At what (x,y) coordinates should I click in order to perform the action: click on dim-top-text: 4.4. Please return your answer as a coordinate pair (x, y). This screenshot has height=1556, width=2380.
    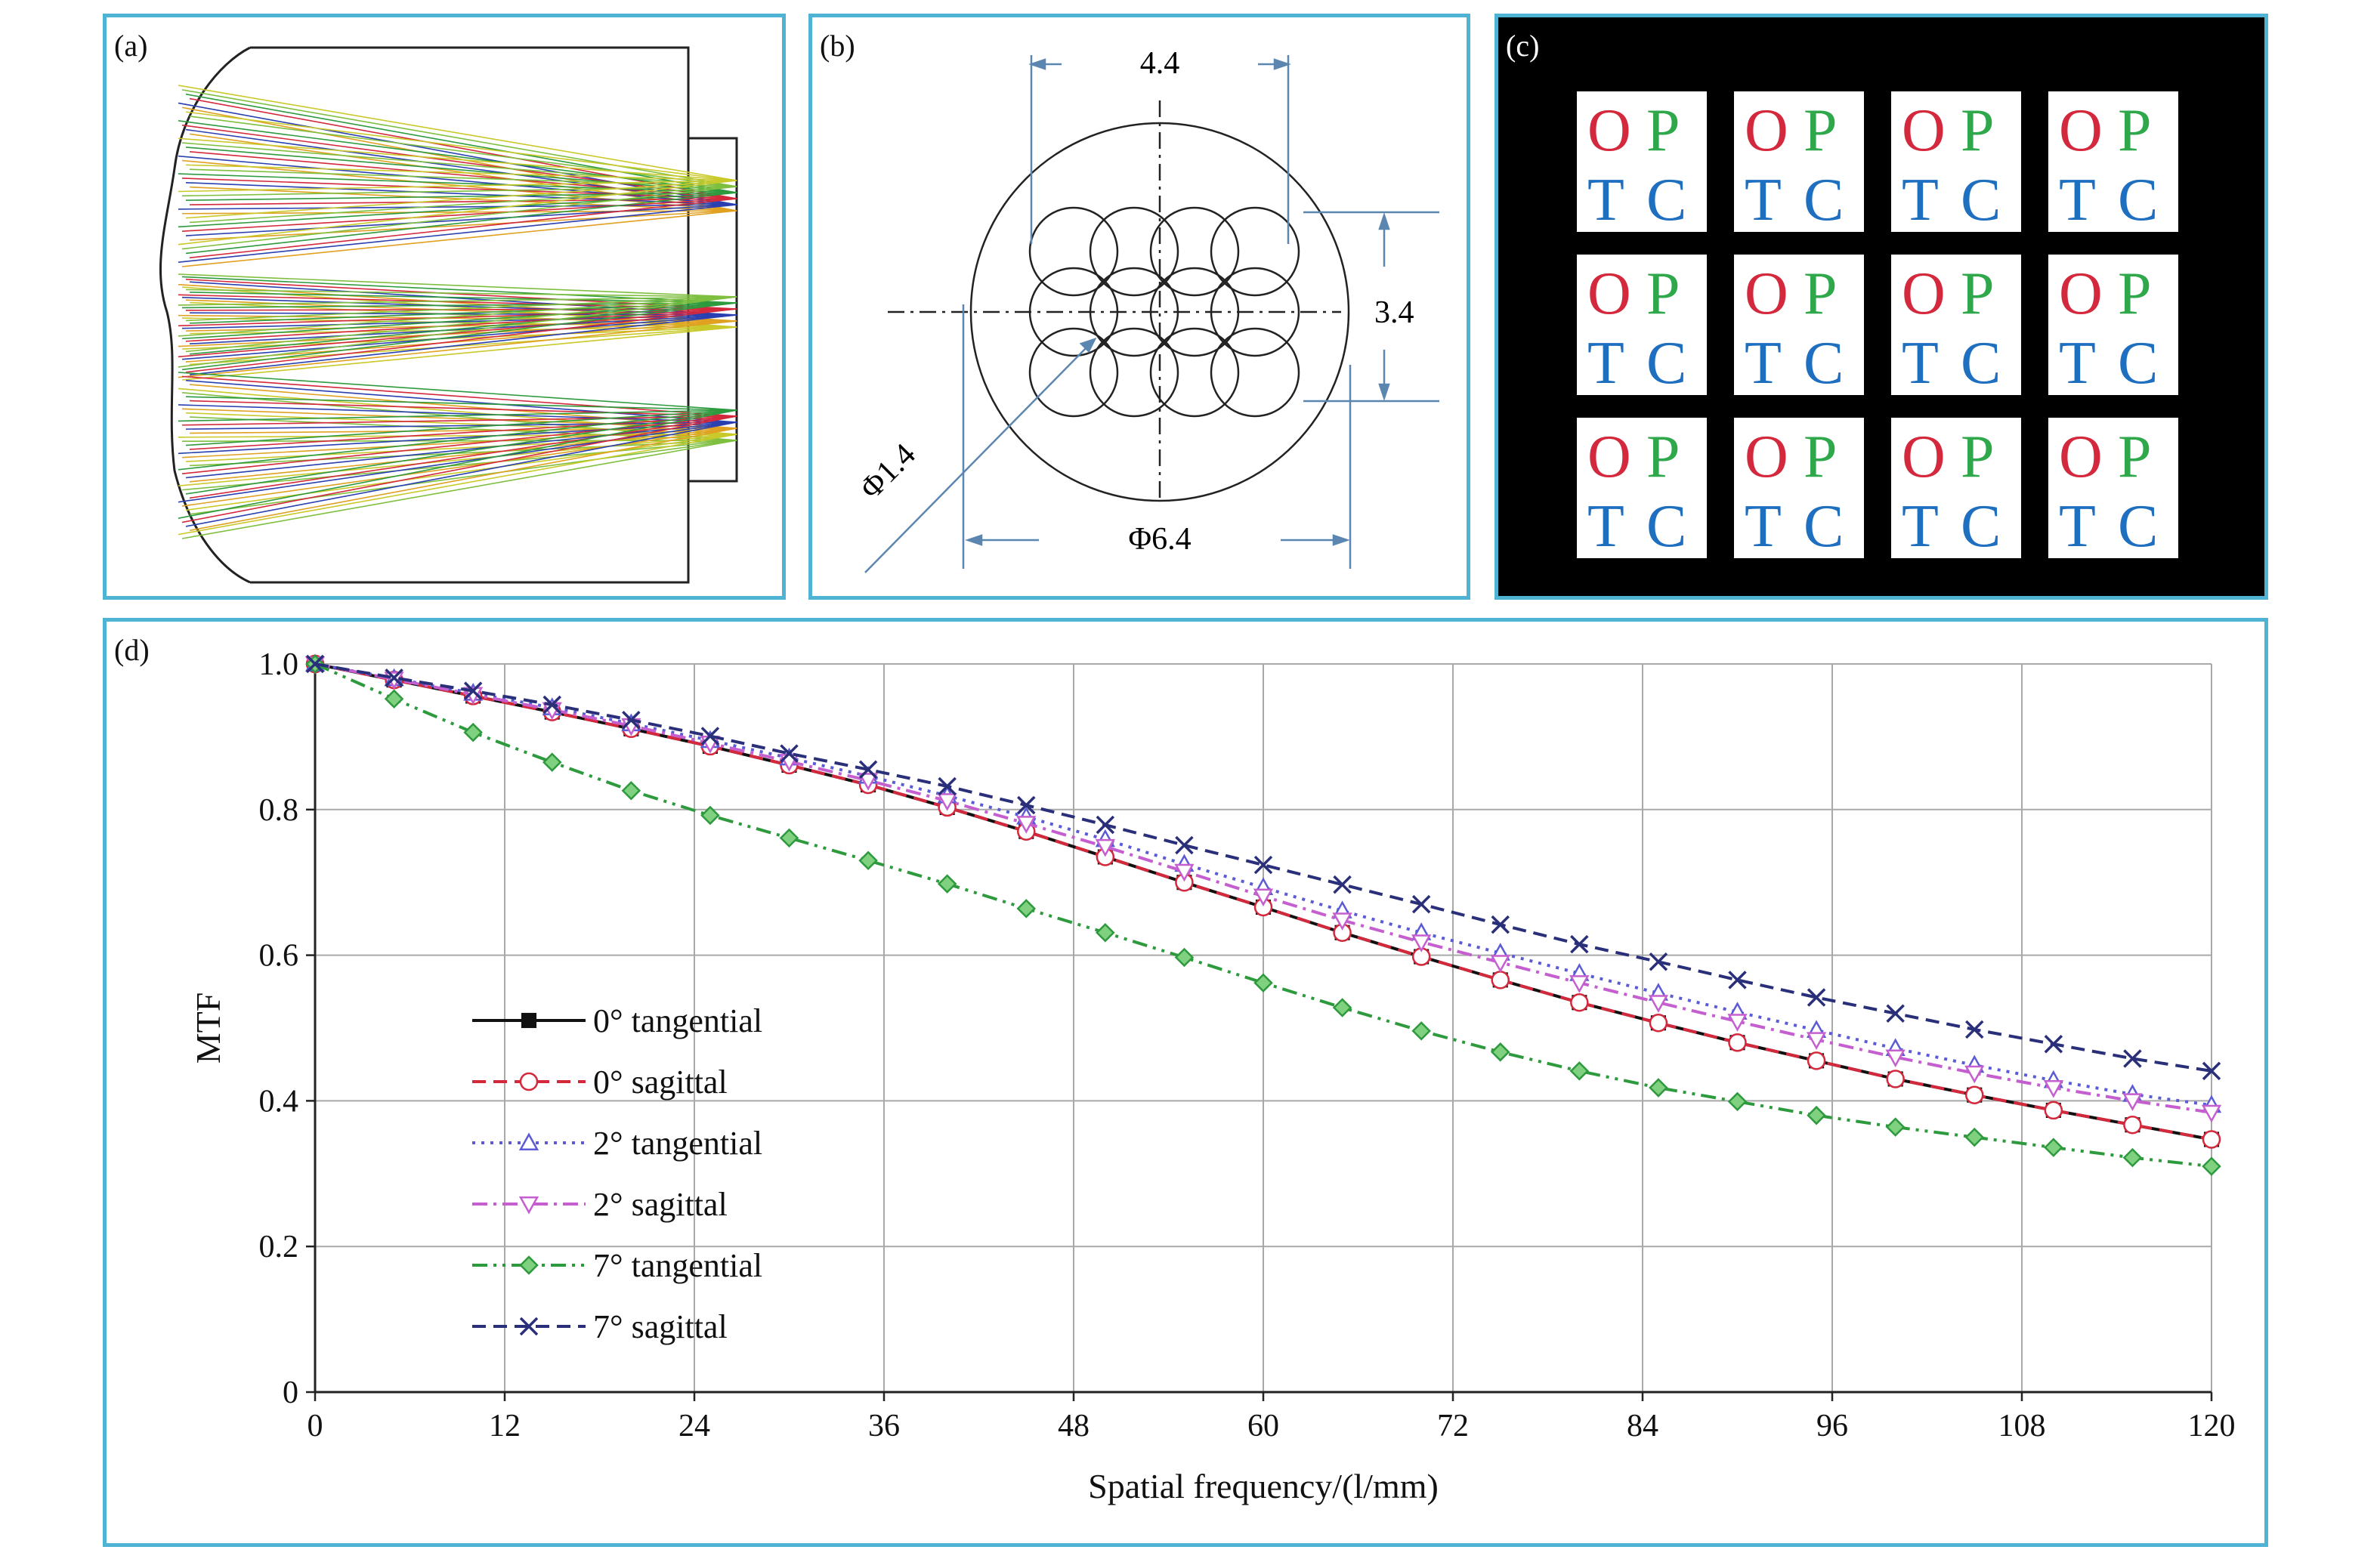
    Looking at the image, I should click on (1160, 64).